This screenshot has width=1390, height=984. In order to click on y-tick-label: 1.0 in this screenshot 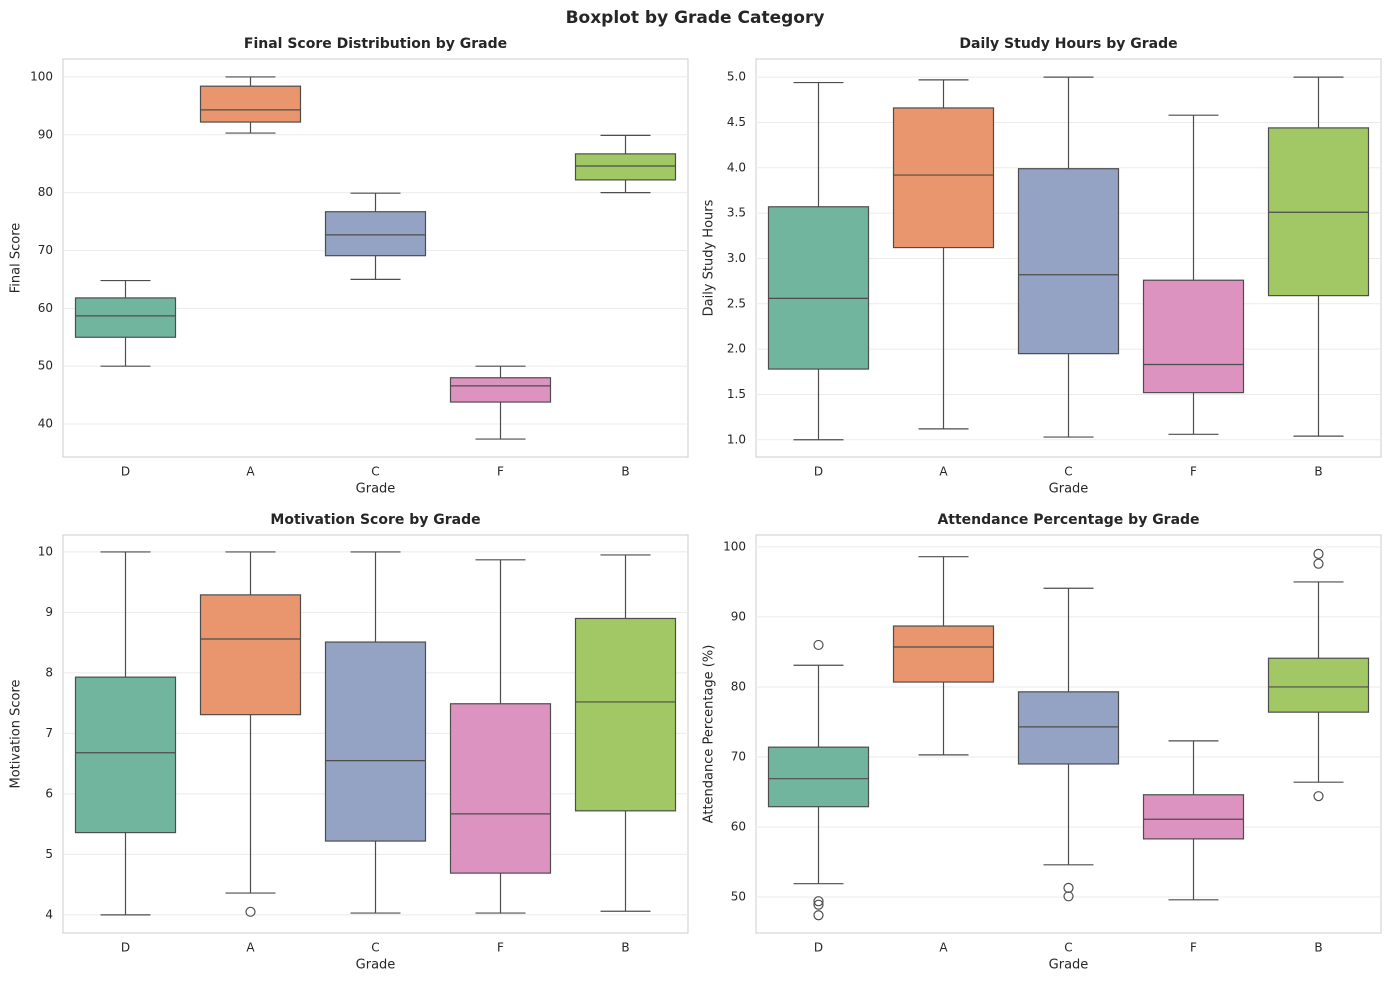, I will do `click(736, 439)`.